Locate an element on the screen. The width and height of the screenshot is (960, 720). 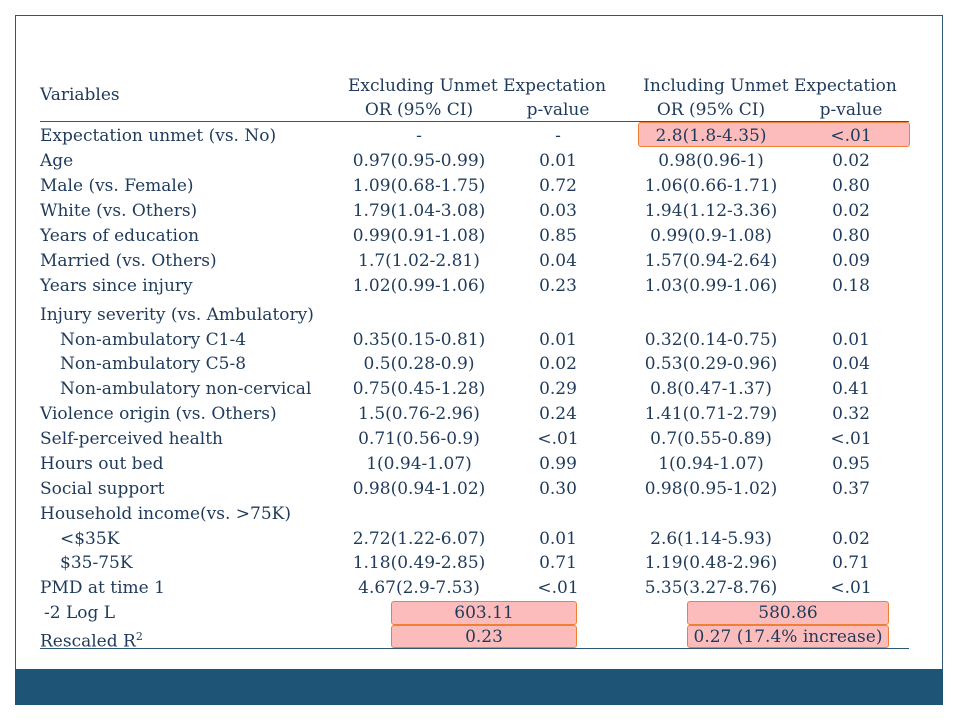
header-group-including: Including Unmet Expectation is located at coordinates (770, 86).